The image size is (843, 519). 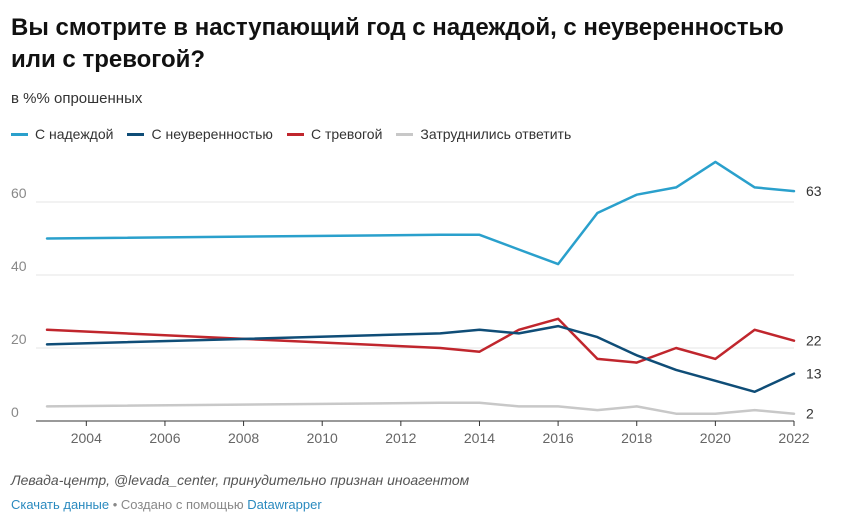 I want to click on x-tick-label: 2012, so click(x=400, y=438).